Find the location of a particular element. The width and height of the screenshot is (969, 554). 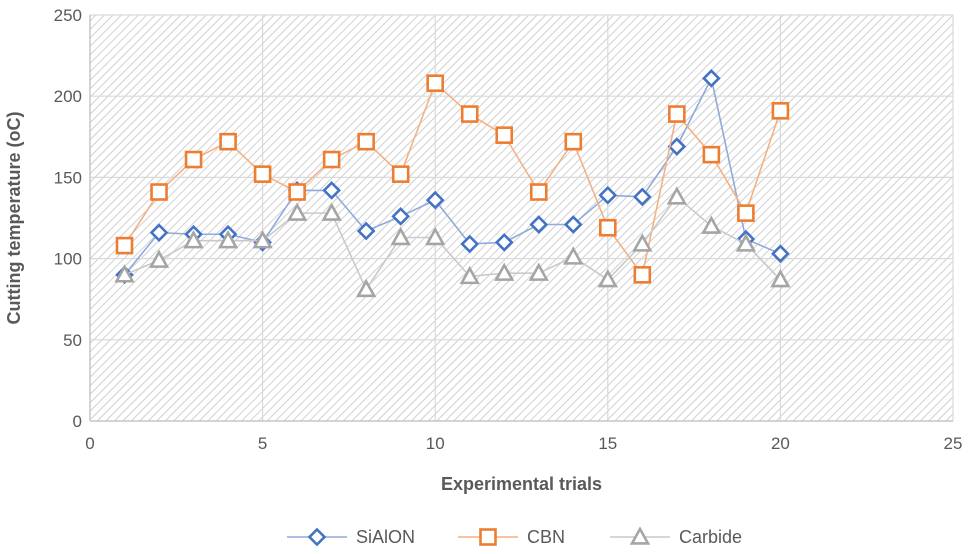

y-tick-label: 200 is located at coordinates (68, 96).